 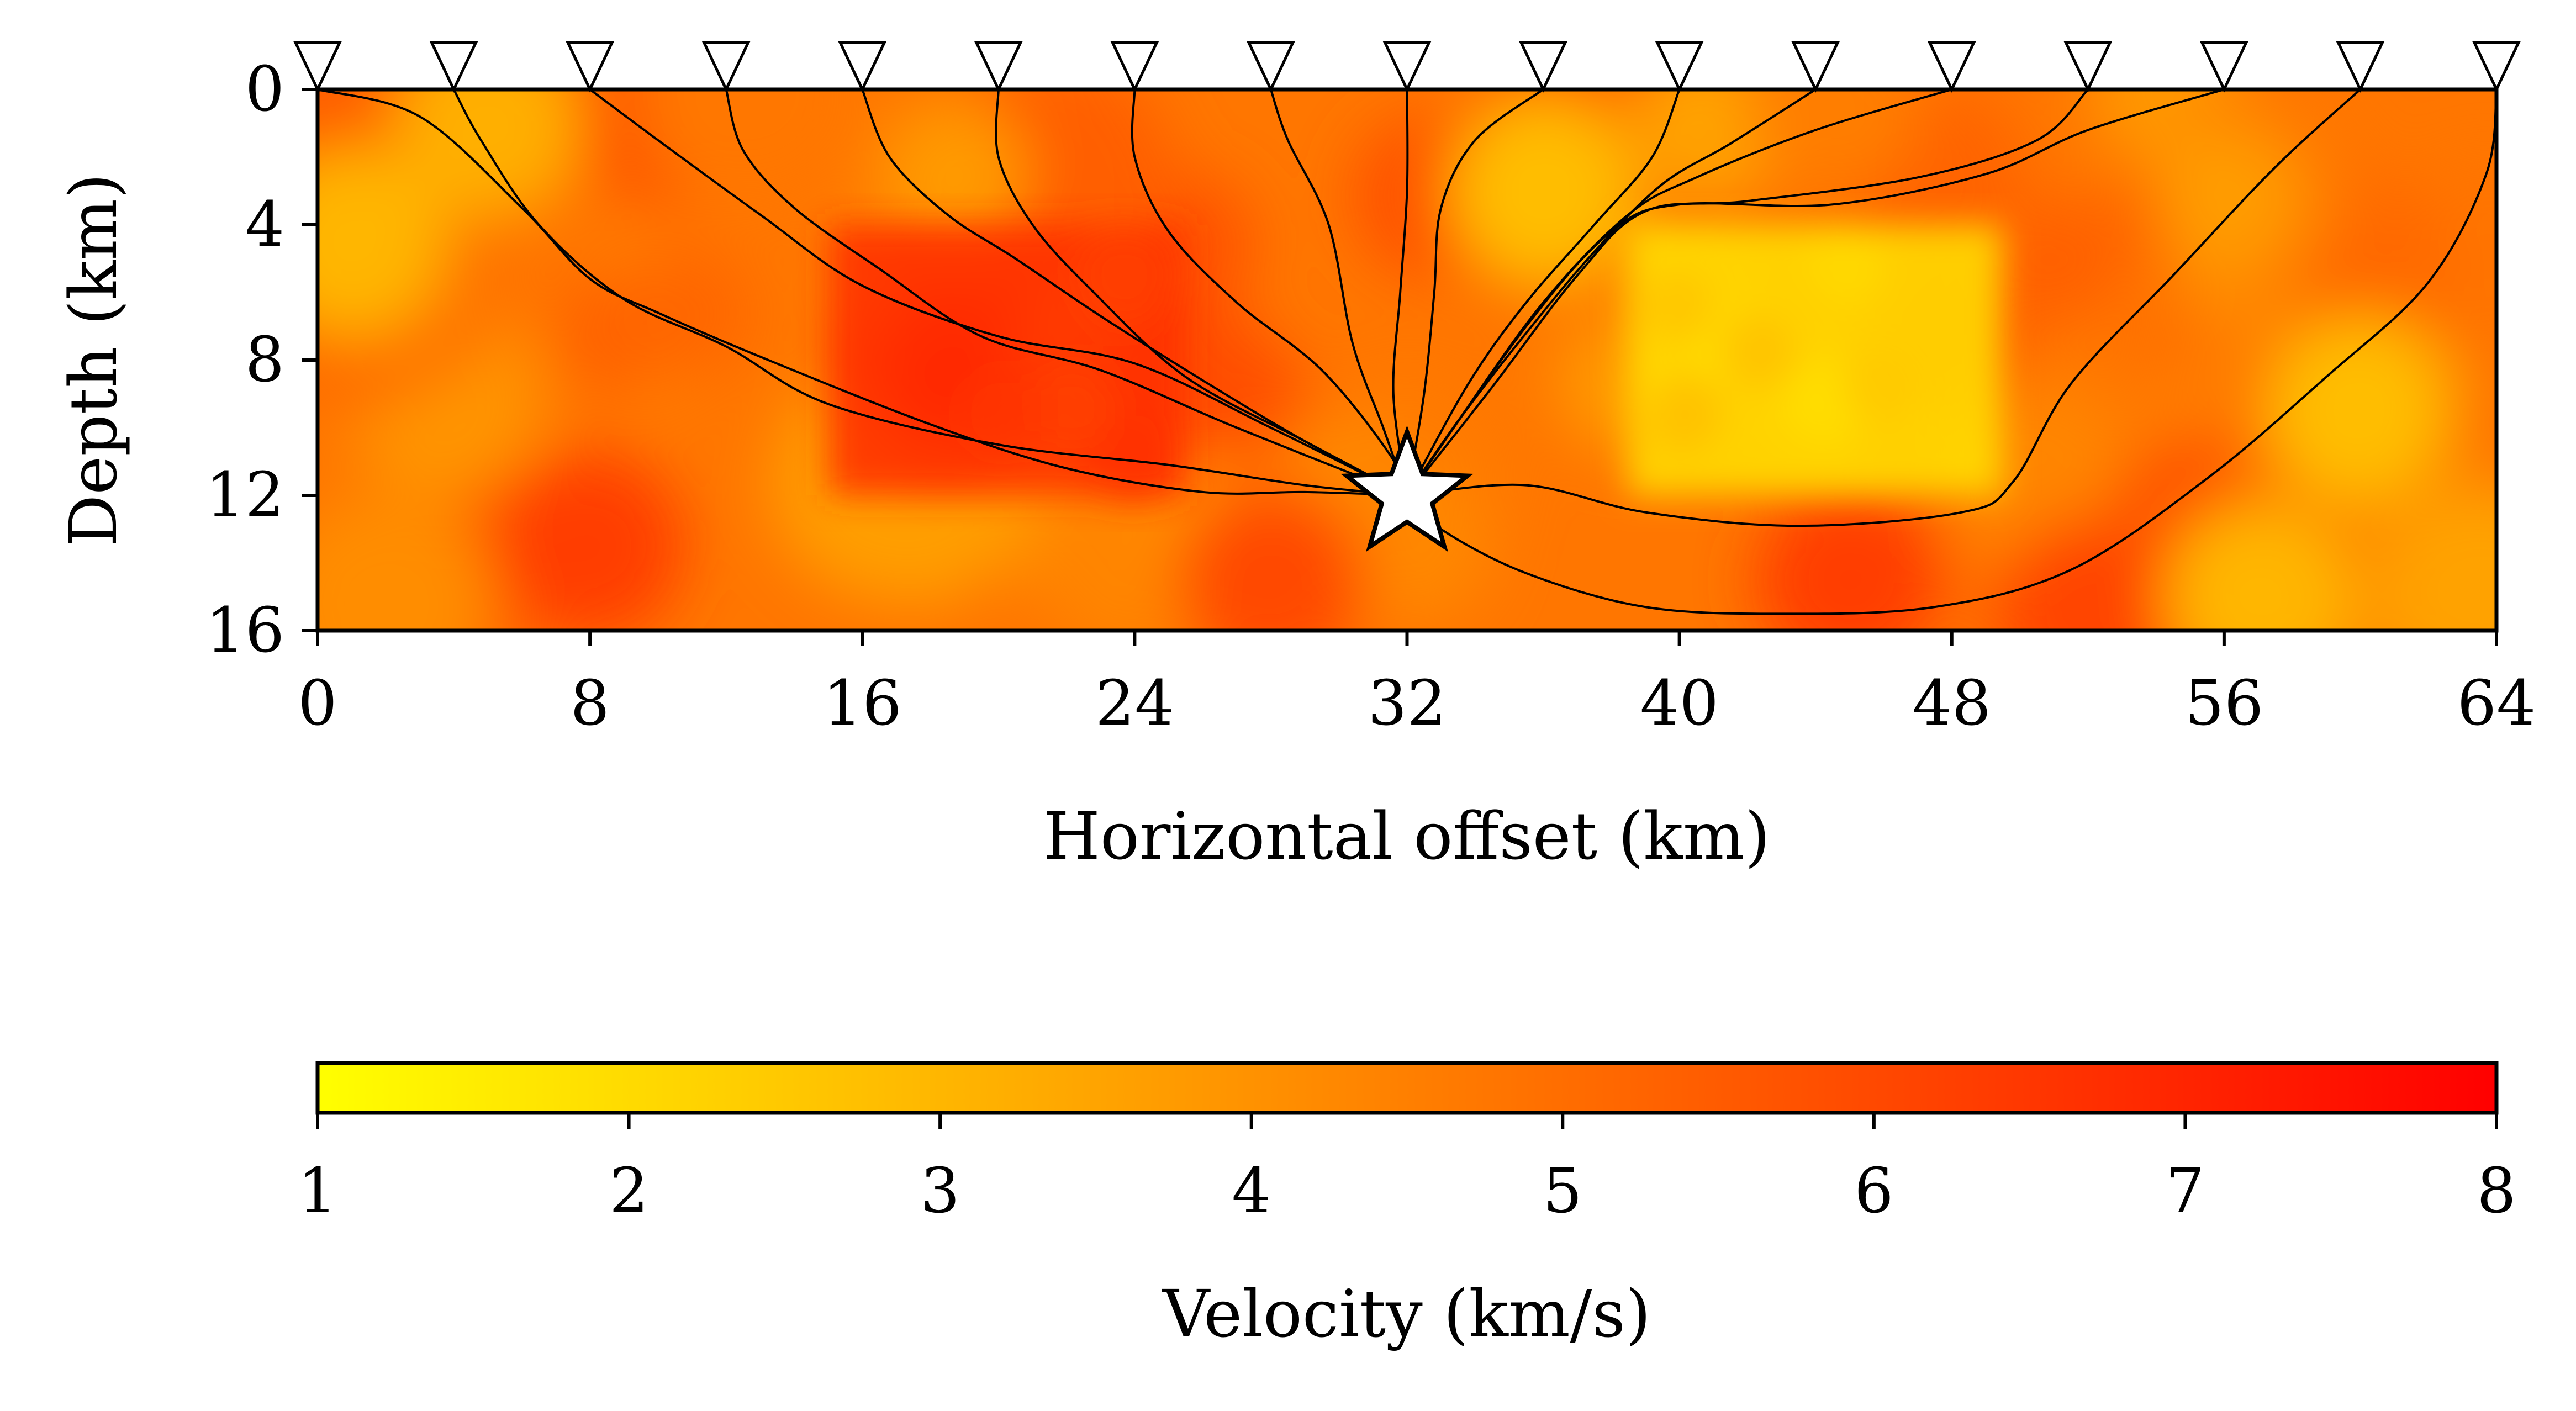 I want to click on y-axis-ticks: 0 4 8 12 16, so click(x=261, y=361).